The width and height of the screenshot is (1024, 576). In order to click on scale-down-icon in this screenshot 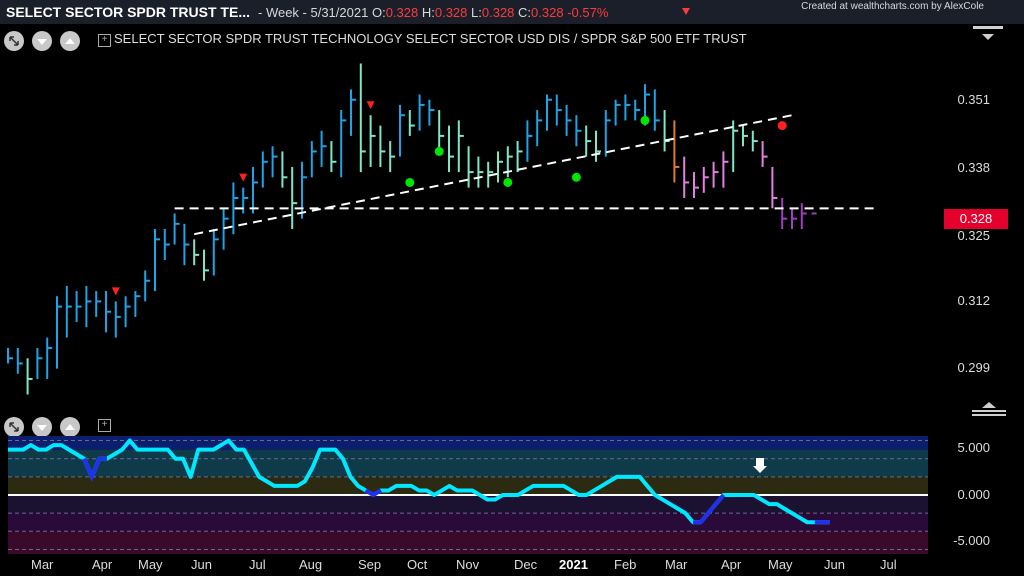, I will do `click(988, 37)`.